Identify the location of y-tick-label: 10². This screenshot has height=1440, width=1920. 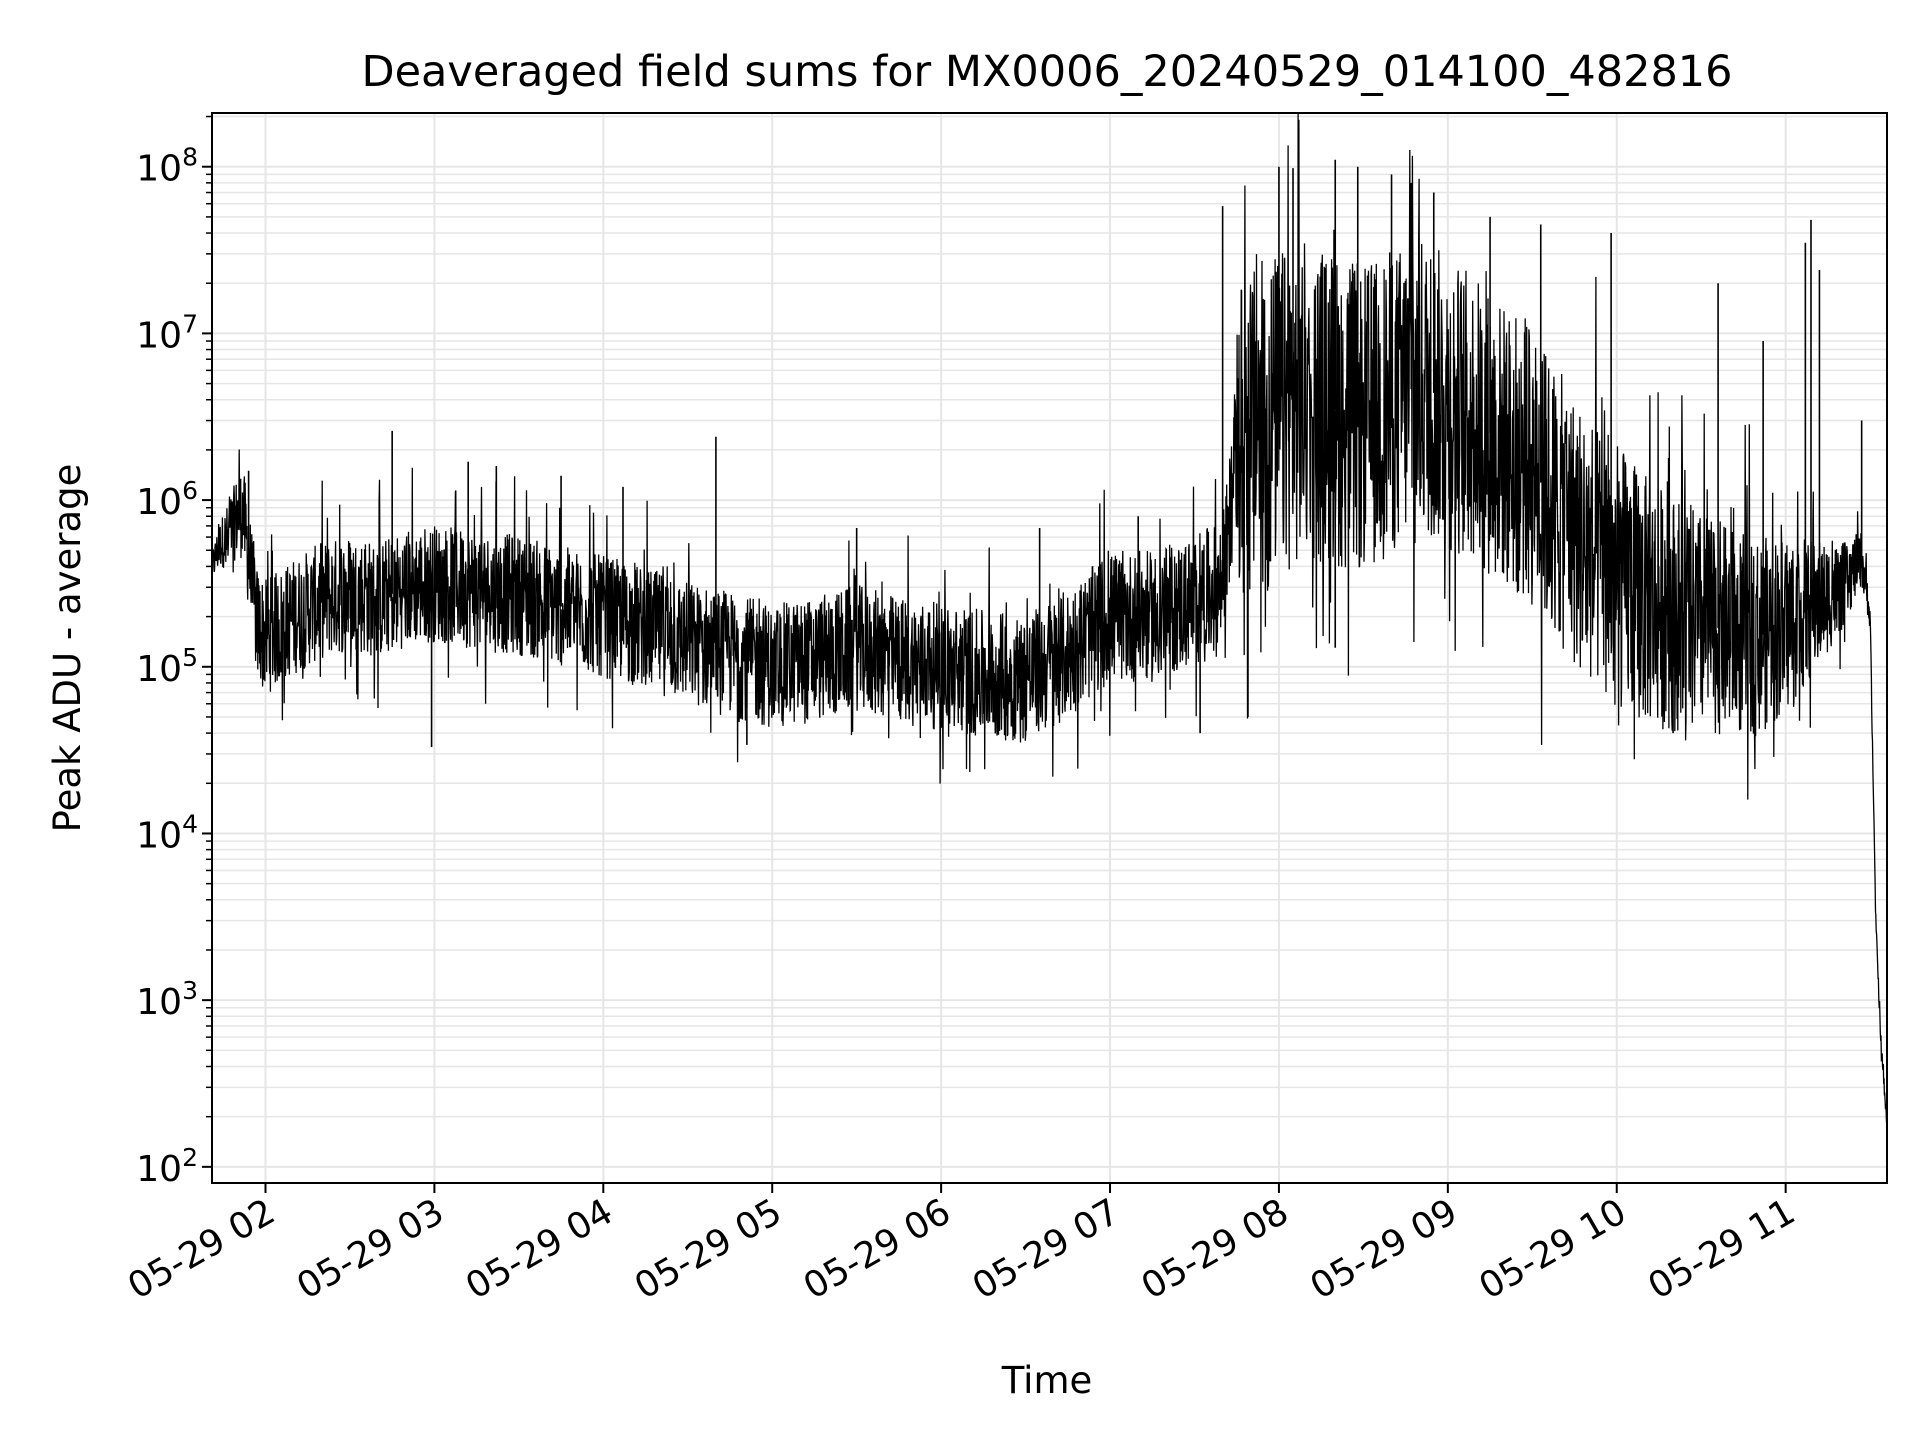
(167, 1166).